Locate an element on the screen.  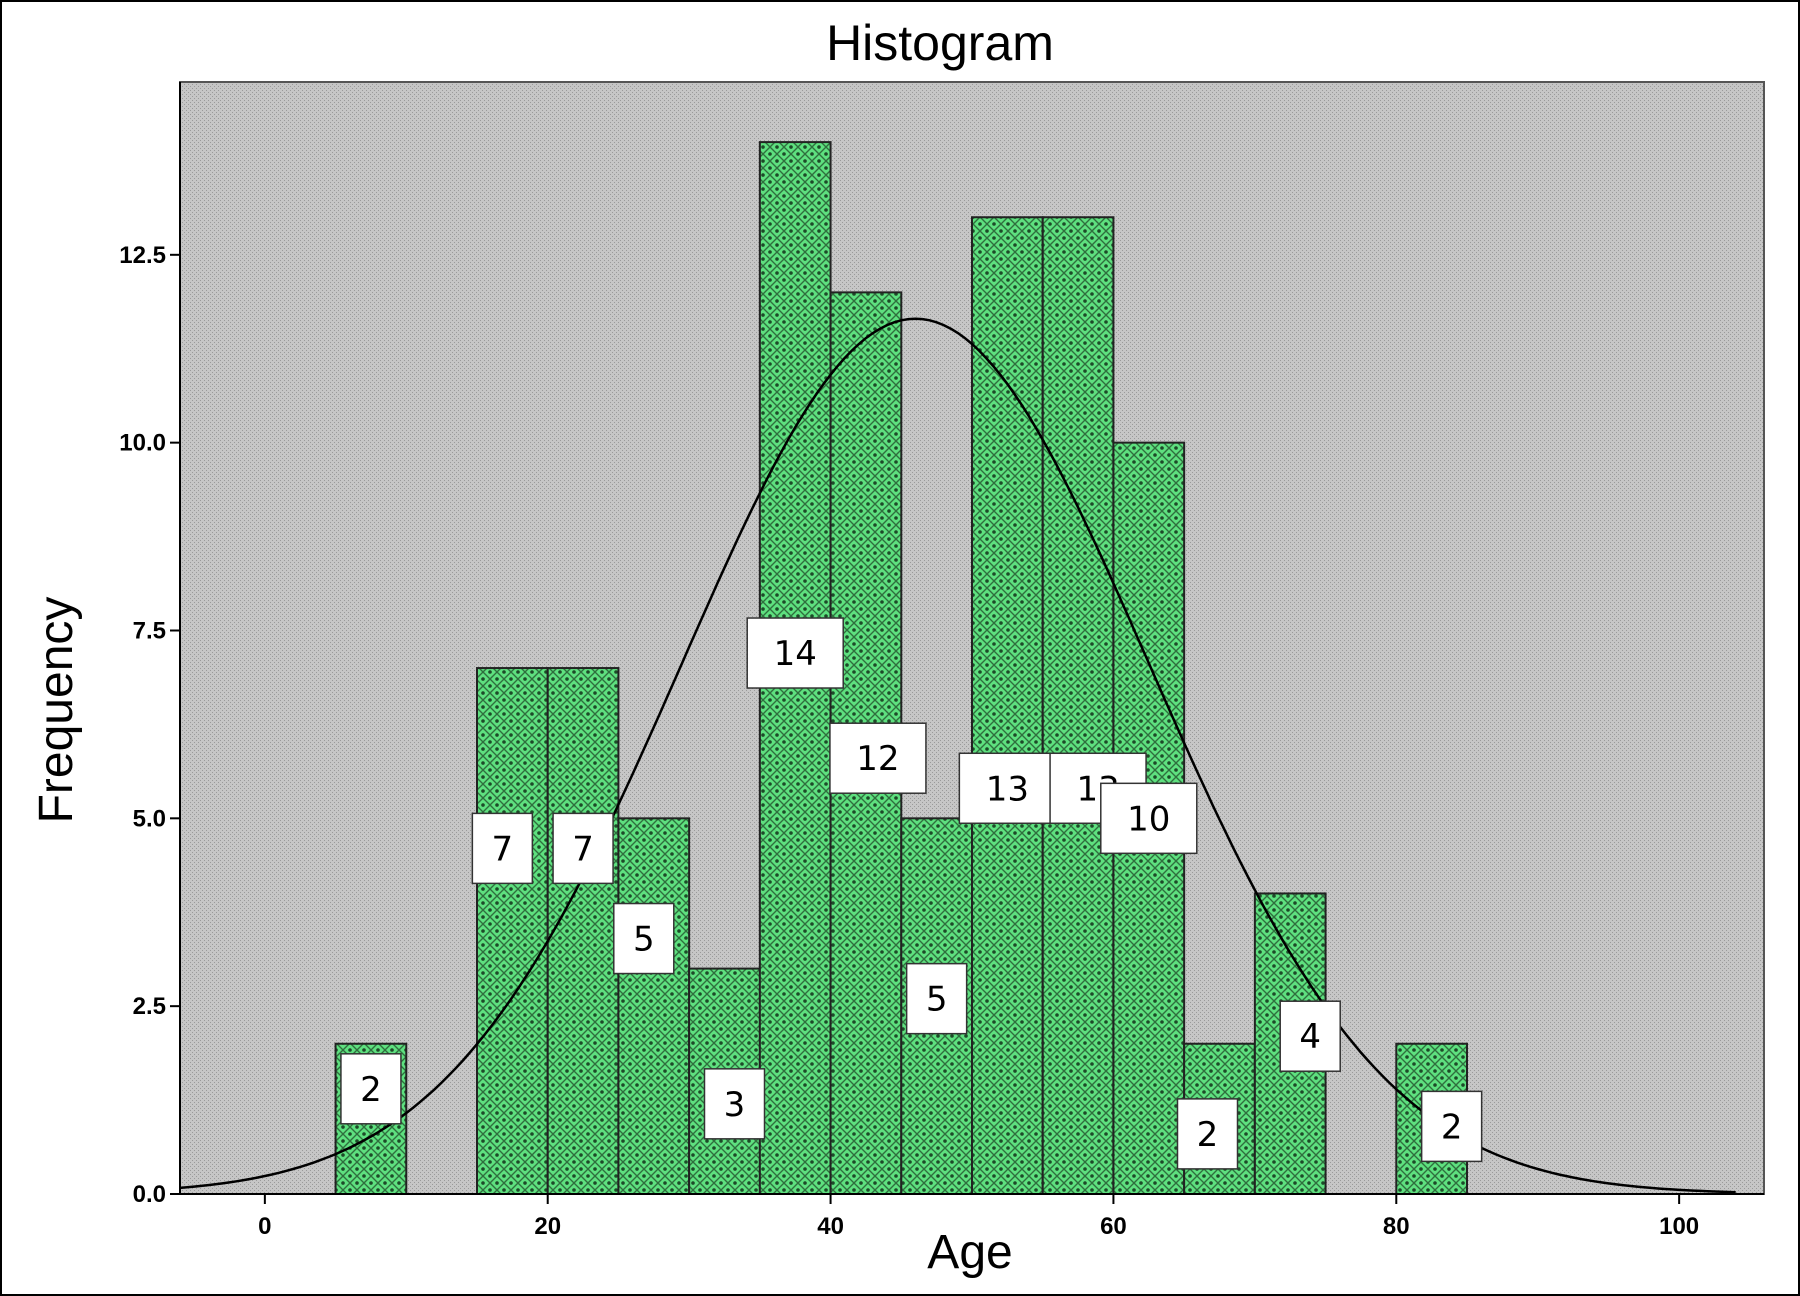
data-label: 12 is located at coordinates (878, 758).